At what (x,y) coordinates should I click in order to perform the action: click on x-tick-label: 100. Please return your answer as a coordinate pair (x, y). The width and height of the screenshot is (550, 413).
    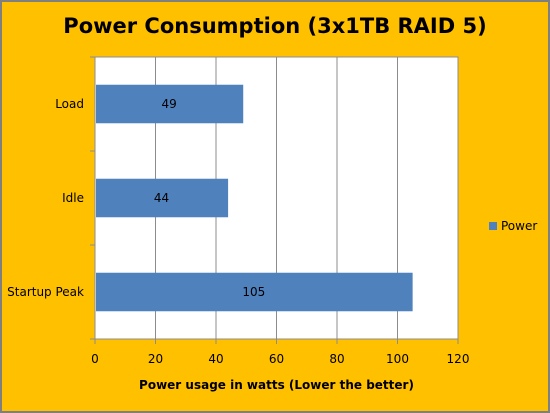
    Looking at the image, I should click on (397, 359).